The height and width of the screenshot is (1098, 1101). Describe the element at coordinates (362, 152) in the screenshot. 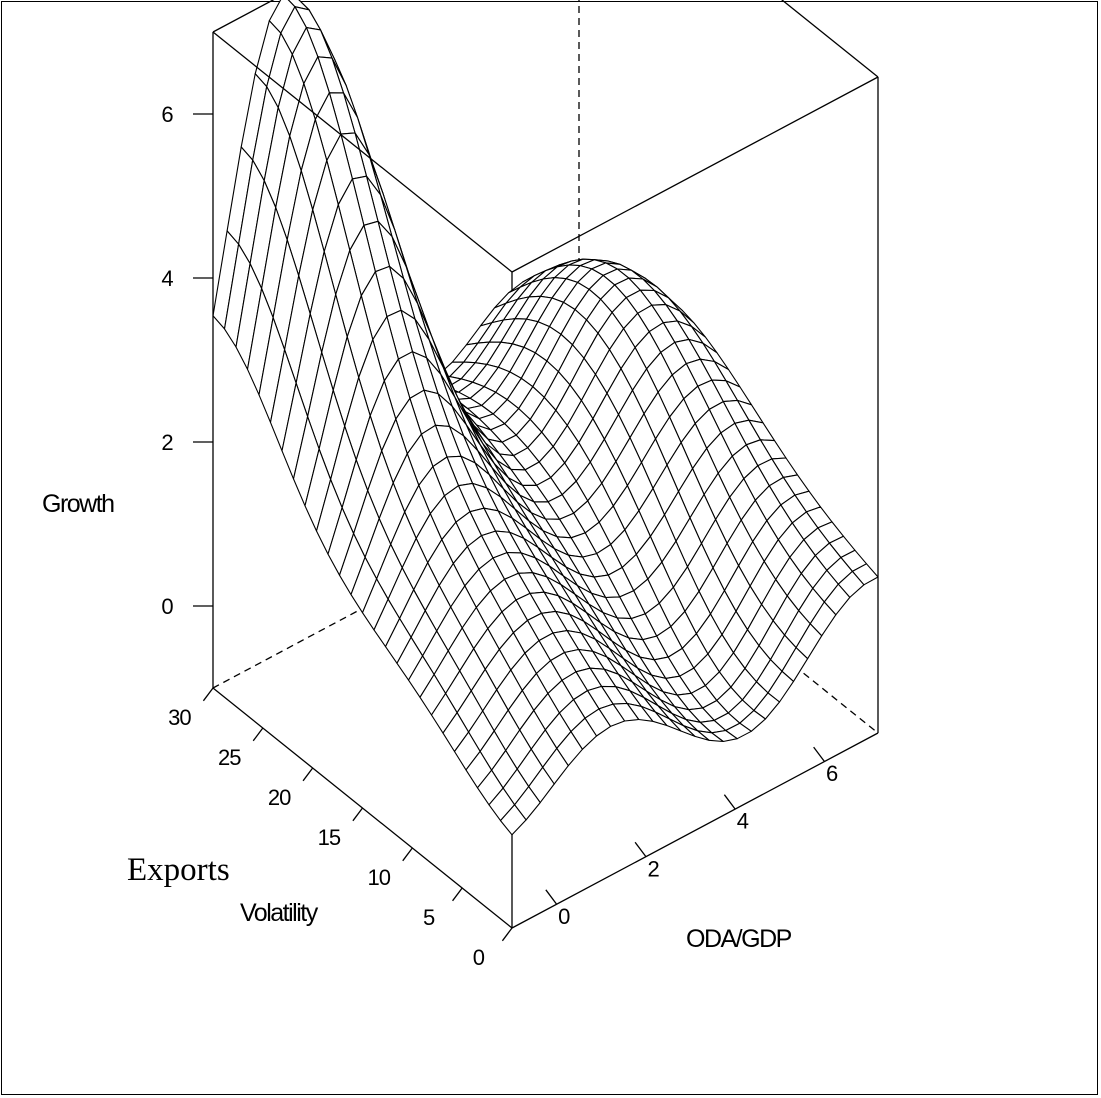

I see `top-edge-front-y` at that location.